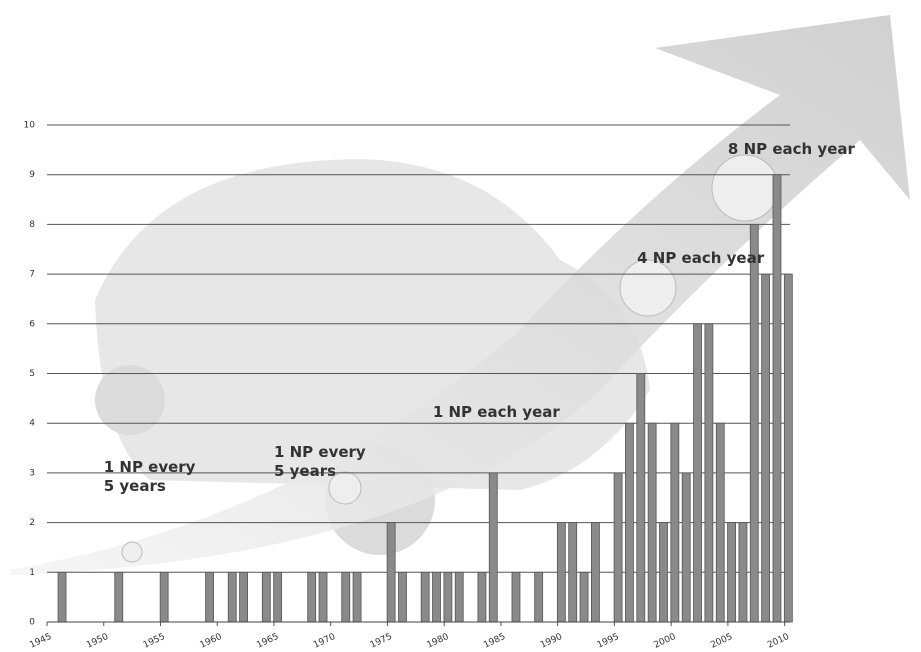 The width and height of the screenshot is (921, 652). What do you see at coordinates (32, 573) in the screenshot?
I see `y-tick-label: 1` at bounding box center [32, 573].